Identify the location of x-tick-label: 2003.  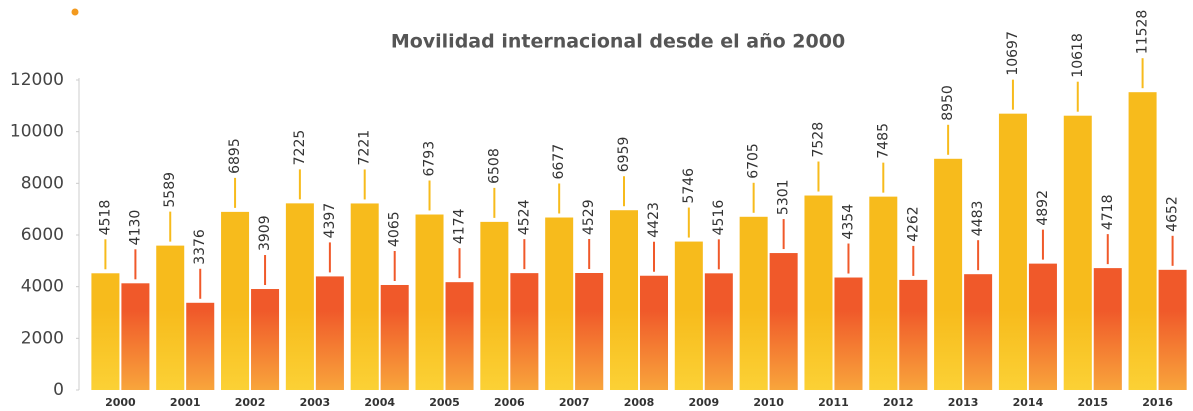
(315, 402).